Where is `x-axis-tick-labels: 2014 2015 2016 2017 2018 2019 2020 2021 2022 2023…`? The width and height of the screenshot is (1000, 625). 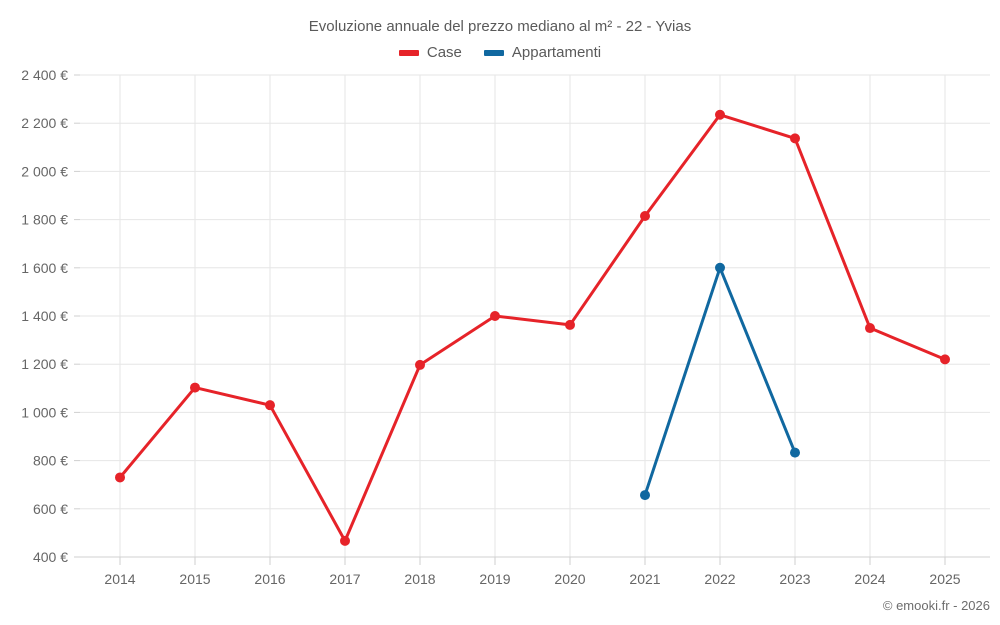
x-axis-tick-labels: 2014 2015 2016 2017 2018 2019 2020 2021 2022 2023… is located at coordinates (532, 579).